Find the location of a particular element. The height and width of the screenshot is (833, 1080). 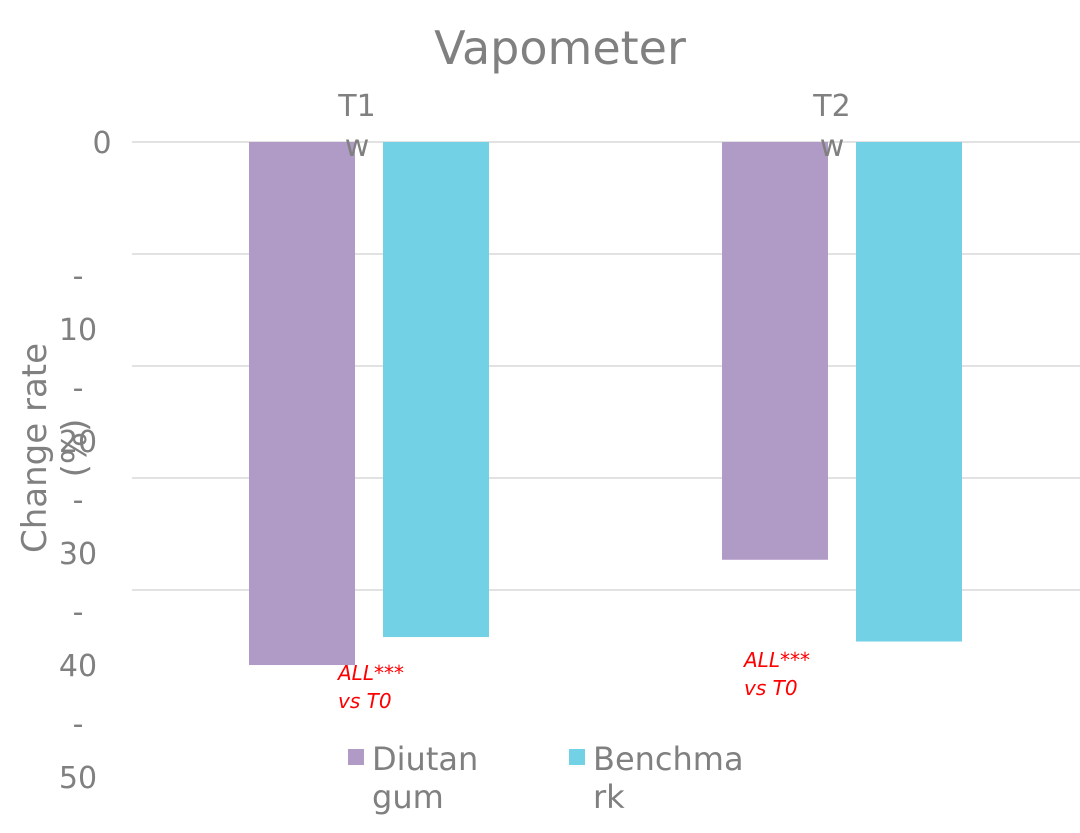

legend-swatch-benchmark is located at coordinates (577, 757).